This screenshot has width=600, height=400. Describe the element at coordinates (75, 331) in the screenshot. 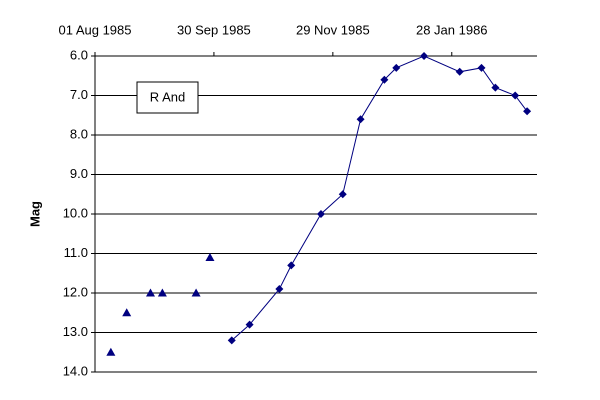

I see `y-tick-label: 13.0` at that location.